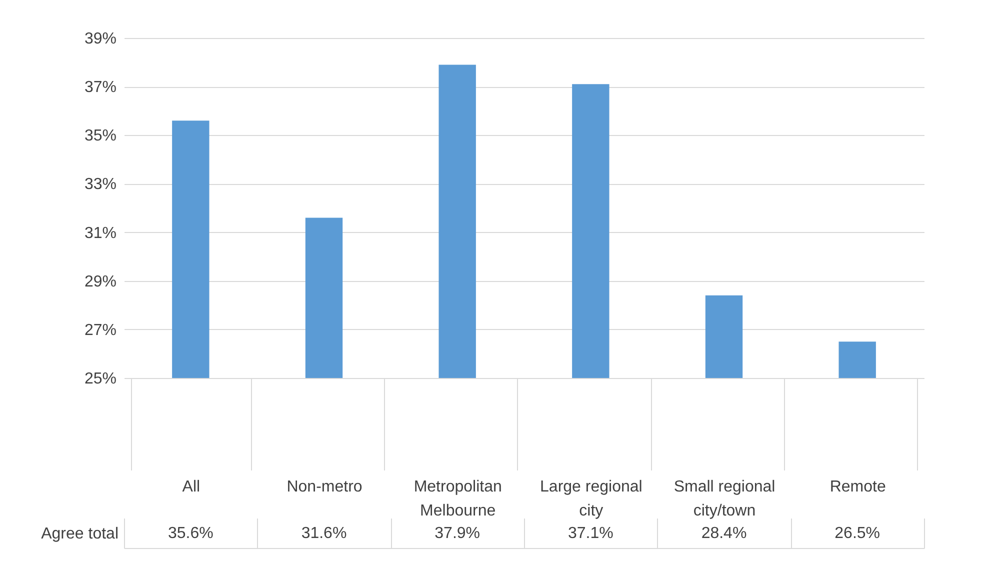 The height and width of the screenshot is (578, 998). What do you see at coordinates (857, 533) in the screenshot?
I see `data-label: 26.5%` at bounding box center [857, 533].